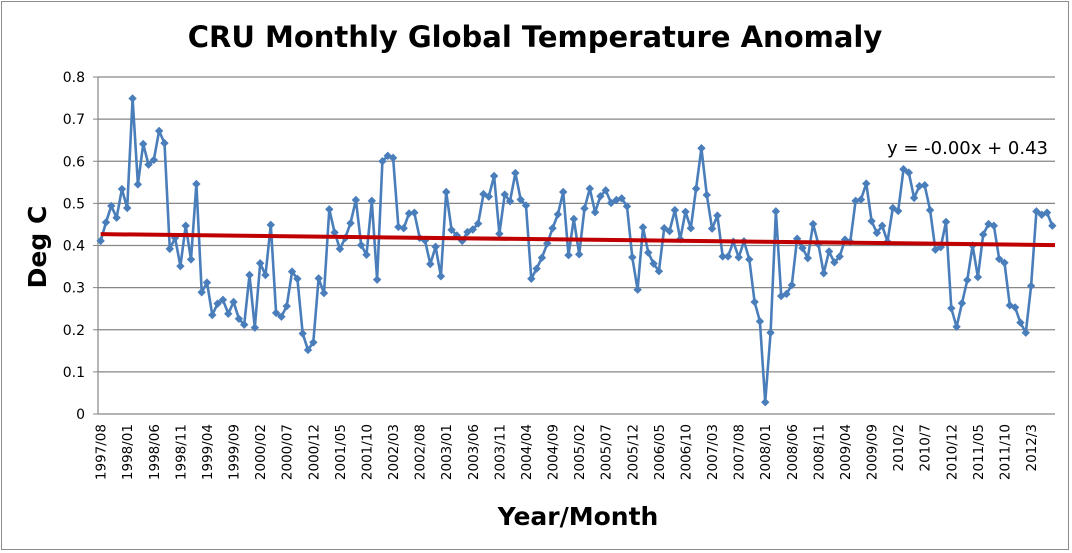 Image resolution: width=1072 pixels, height=553 pixels. Describe the element at coordinates (633, 452) in the screenshot. I see `x-tick-label: 2005/12` at that location.